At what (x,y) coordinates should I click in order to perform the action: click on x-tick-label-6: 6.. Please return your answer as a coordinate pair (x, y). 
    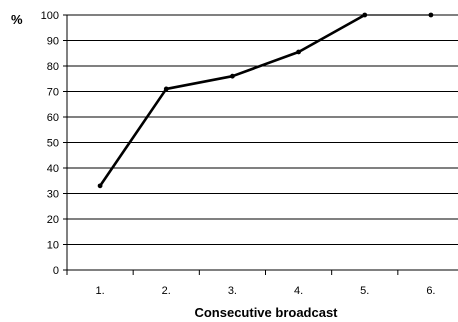
    Looking at the image, I should click on (430, 291).